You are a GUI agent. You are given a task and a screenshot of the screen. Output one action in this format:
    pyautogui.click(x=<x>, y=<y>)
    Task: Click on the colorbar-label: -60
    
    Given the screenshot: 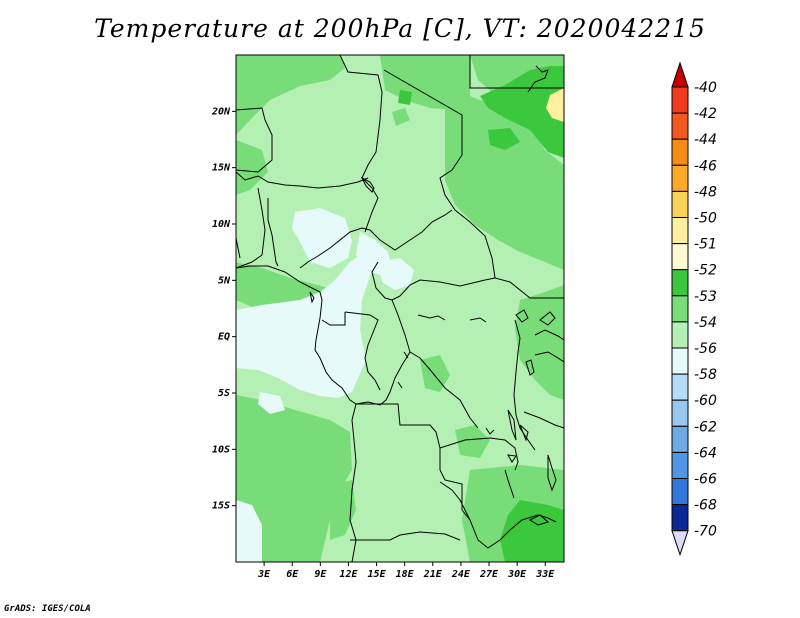 What is the action you would take?
    pyautogui.click(x=705, y=401)
    